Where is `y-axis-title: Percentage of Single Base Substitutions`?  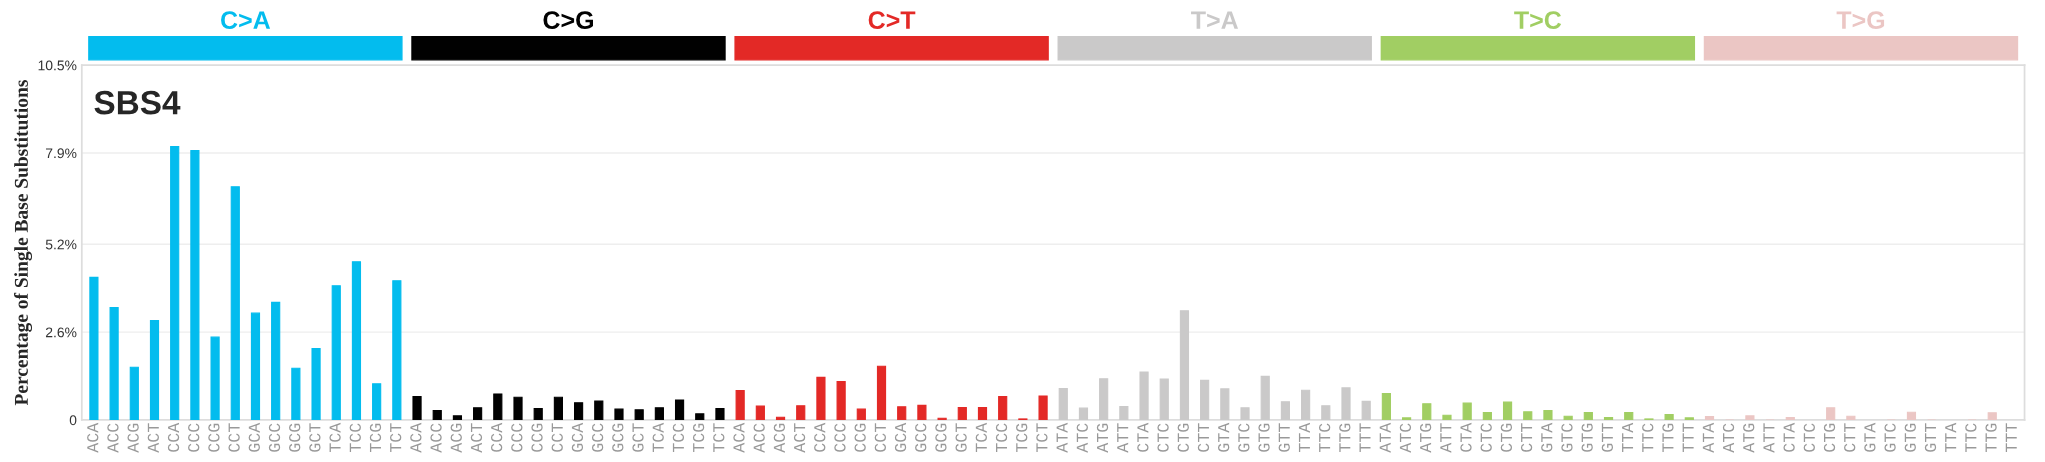
y-axis-title: Percentage of Single Base Substitutions is located at coordinates (23, 243).